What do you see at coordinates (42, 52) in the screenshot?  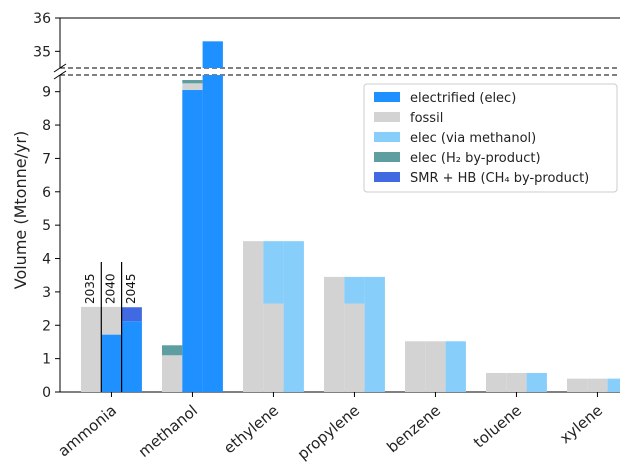 I see `y-tick-label: 35` at bounding box center [42, 52].